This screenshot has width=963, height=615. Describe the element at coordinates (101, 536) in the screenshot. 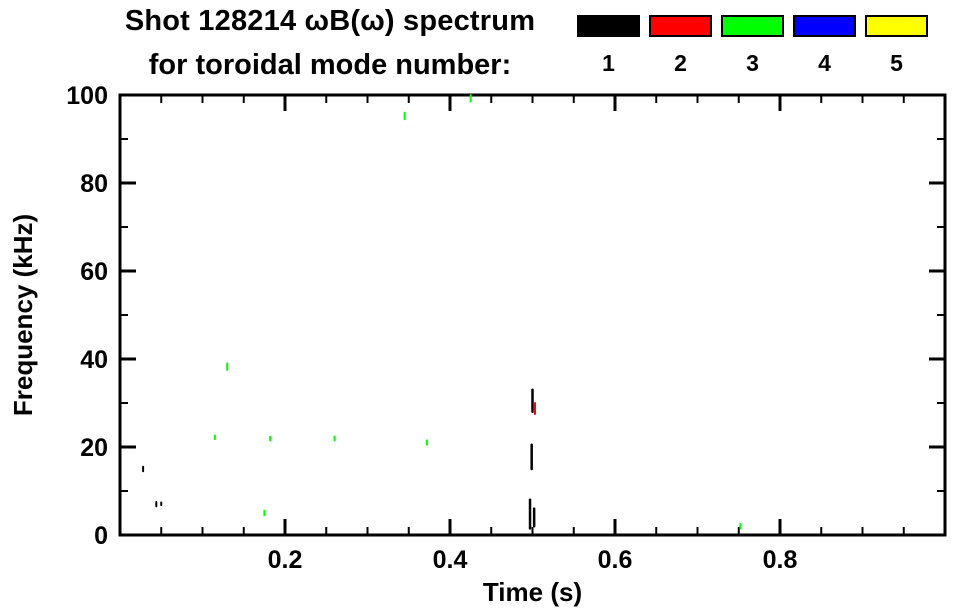

I see `svg-text: 0` at that location.